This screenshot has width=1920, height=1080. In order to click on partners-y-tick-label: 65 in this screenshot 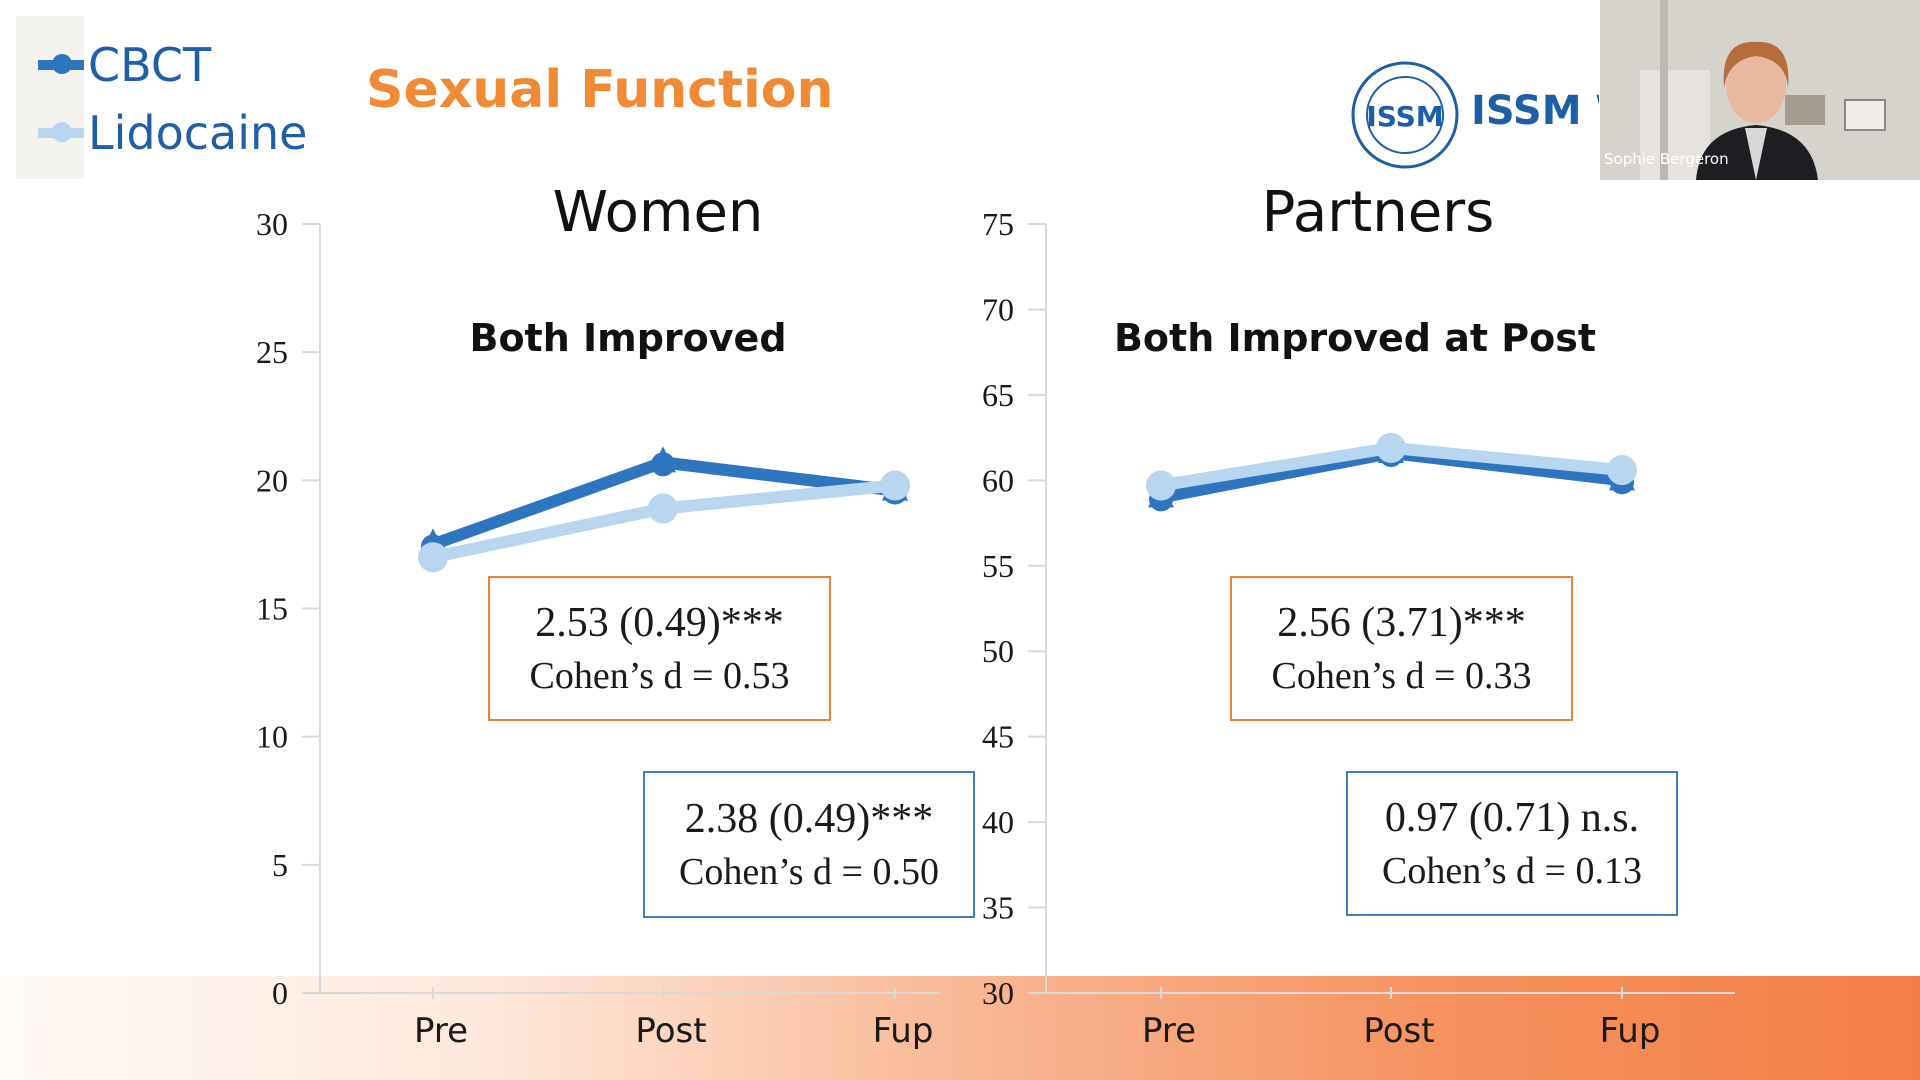, I will do `click(998, 395)`.